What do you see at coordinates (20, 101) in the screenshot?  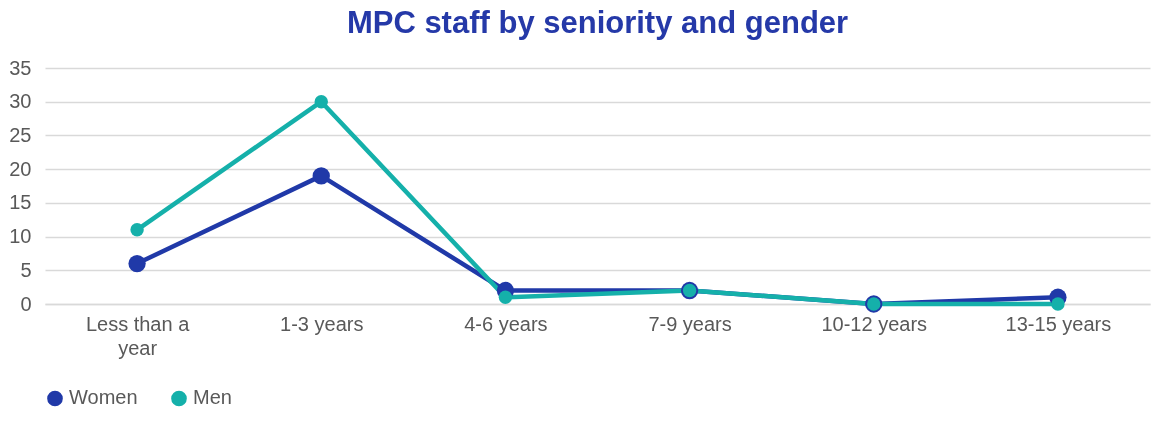 I see `y-tick-label: 30` at bounding box center [20, 101].